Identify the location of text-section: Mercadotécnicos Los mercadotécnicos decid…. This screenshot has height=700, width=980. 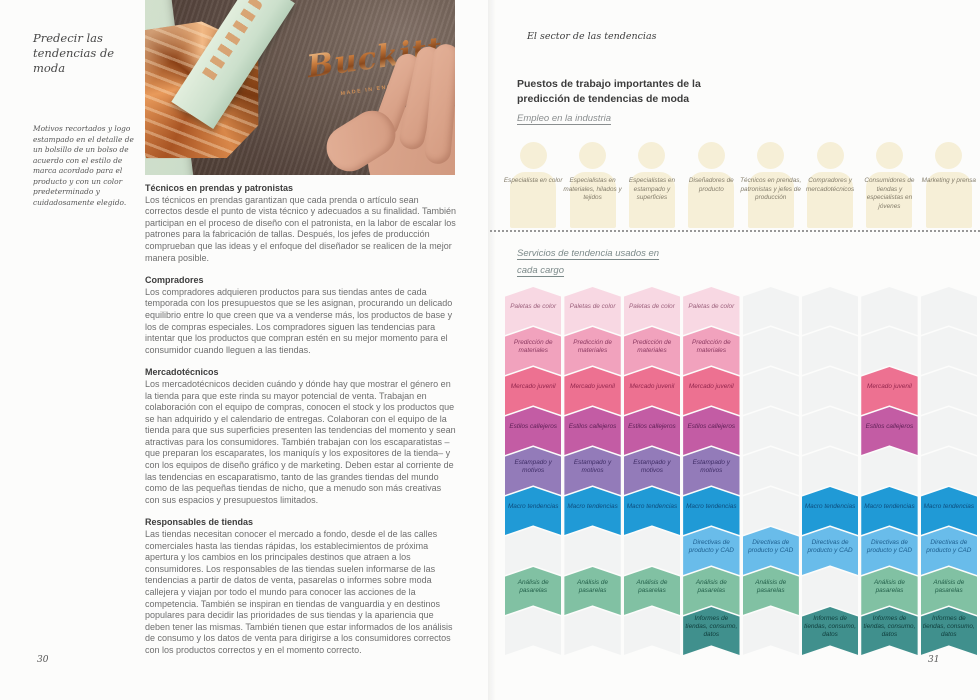
(301, 436).